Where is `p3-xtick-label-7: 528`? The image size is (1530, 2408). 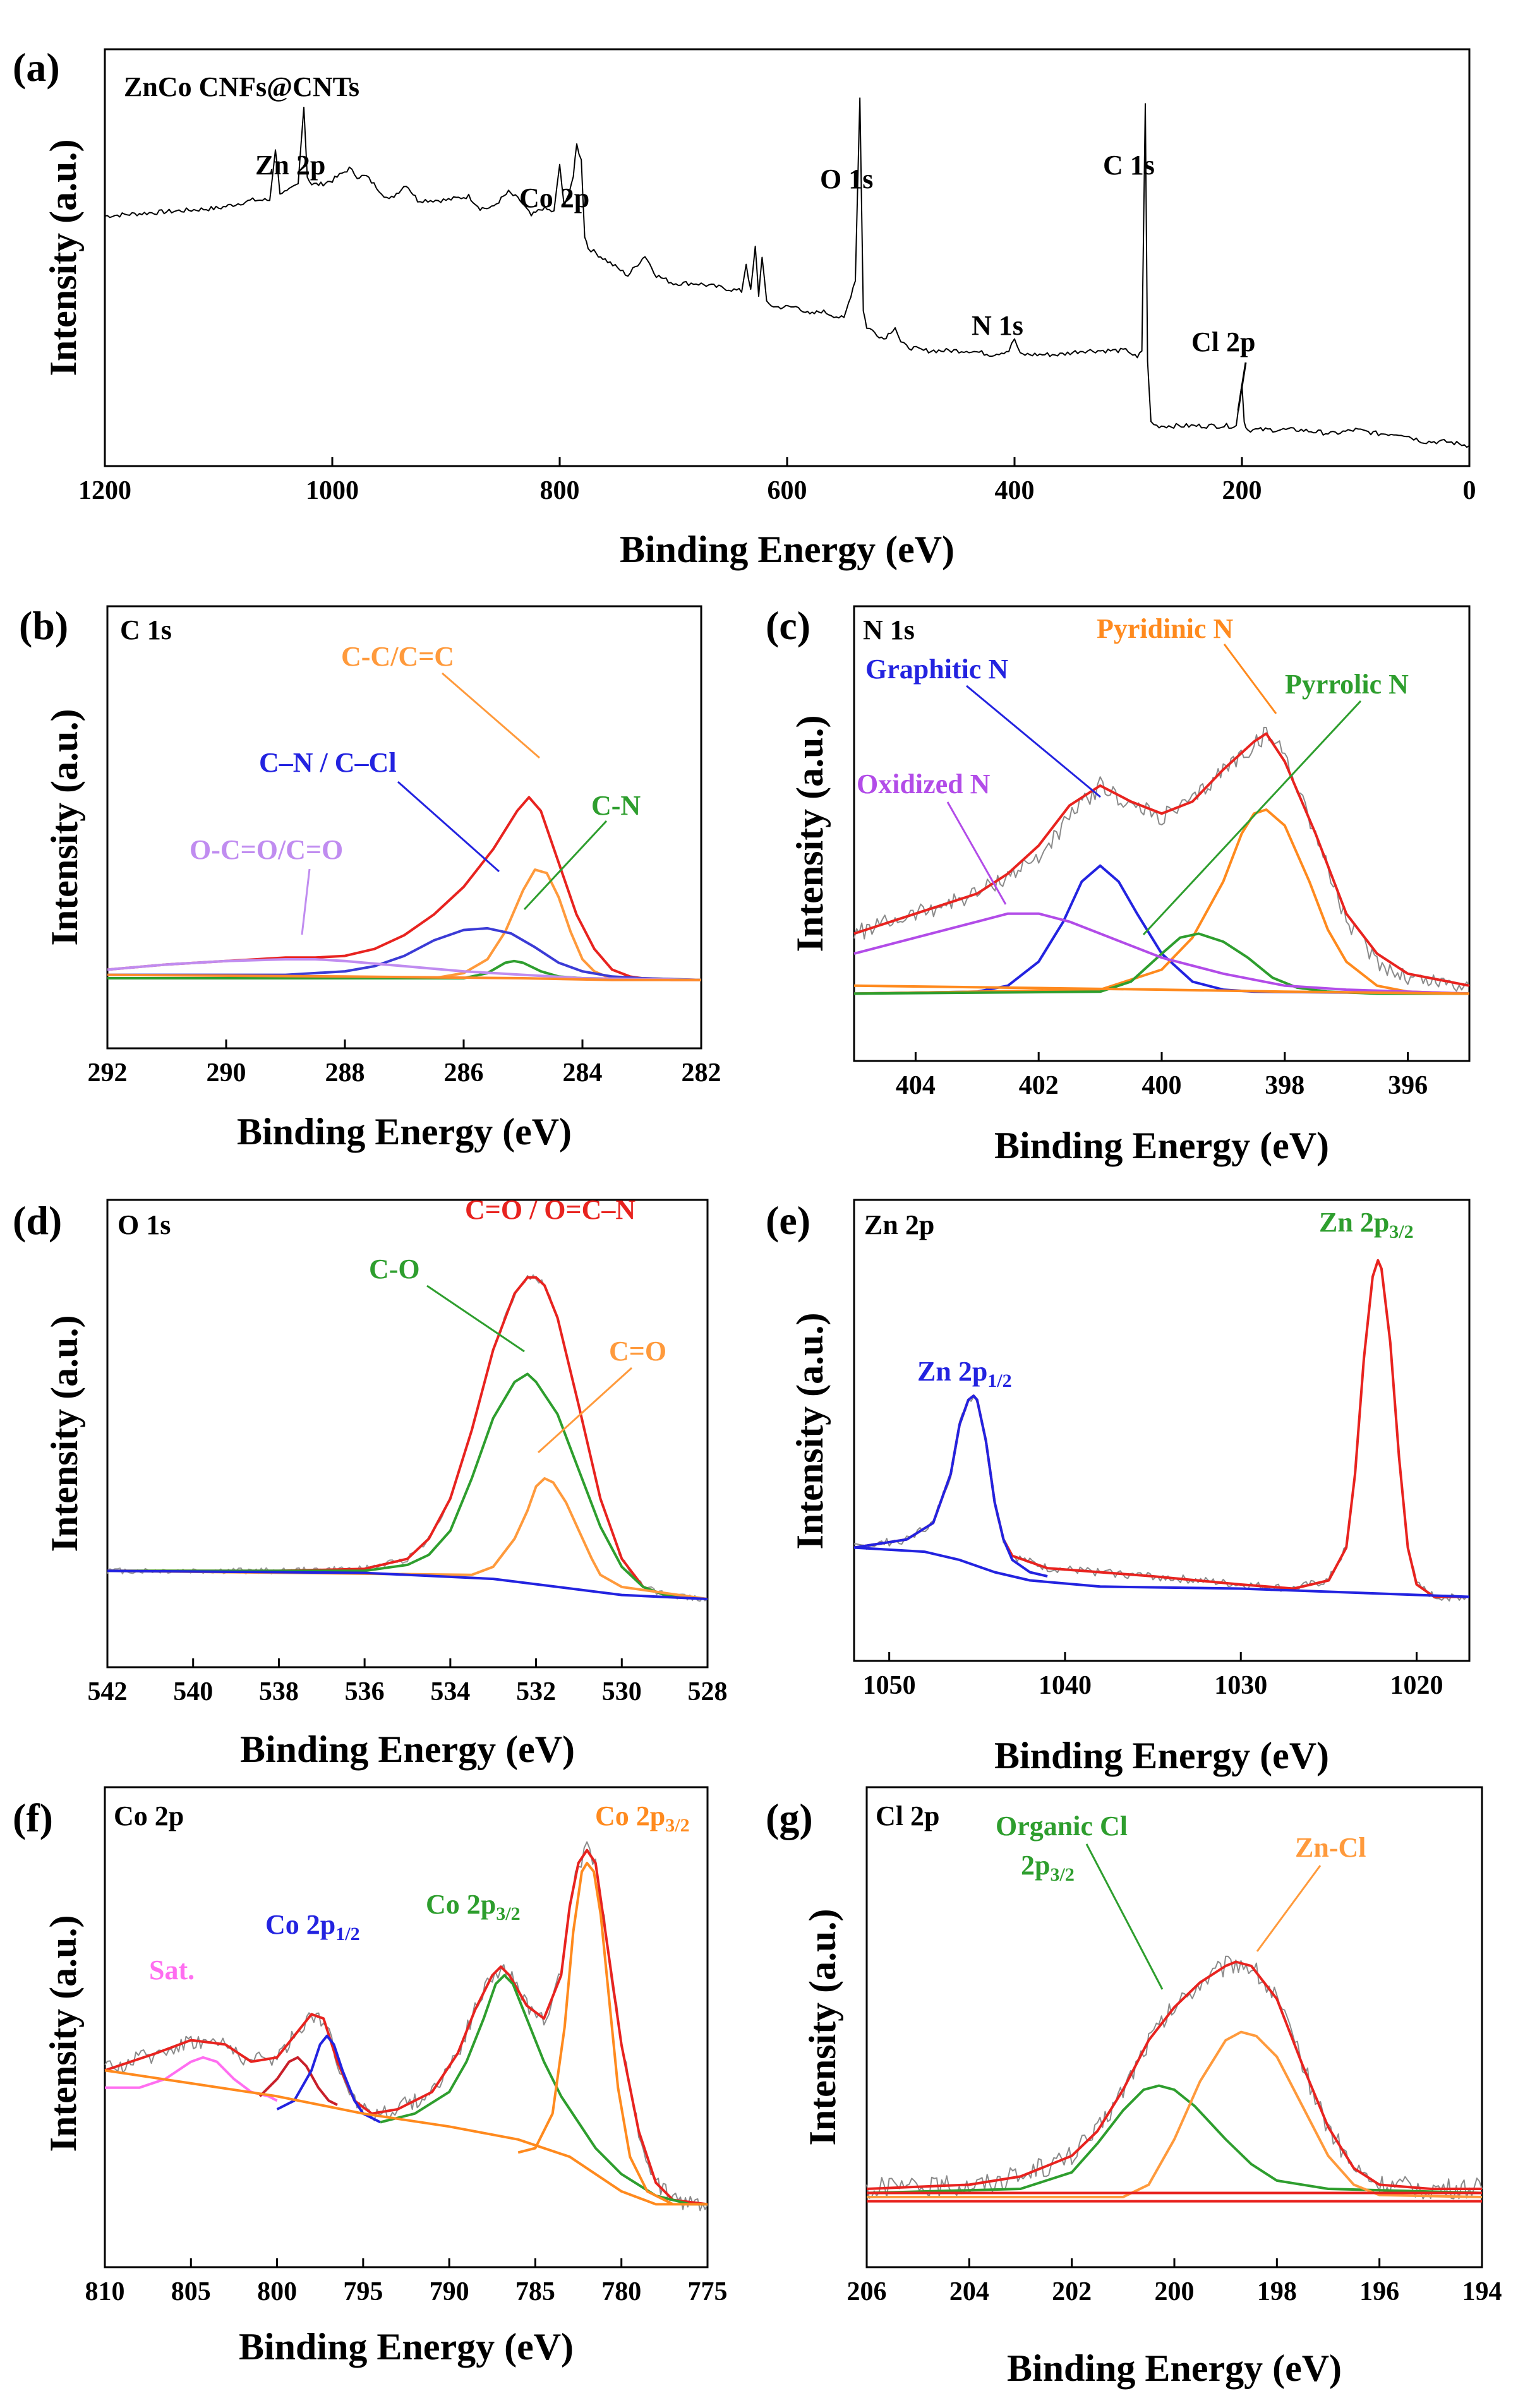
p3-xtick-label-7: 528 is located at coordinates (708, 1691).